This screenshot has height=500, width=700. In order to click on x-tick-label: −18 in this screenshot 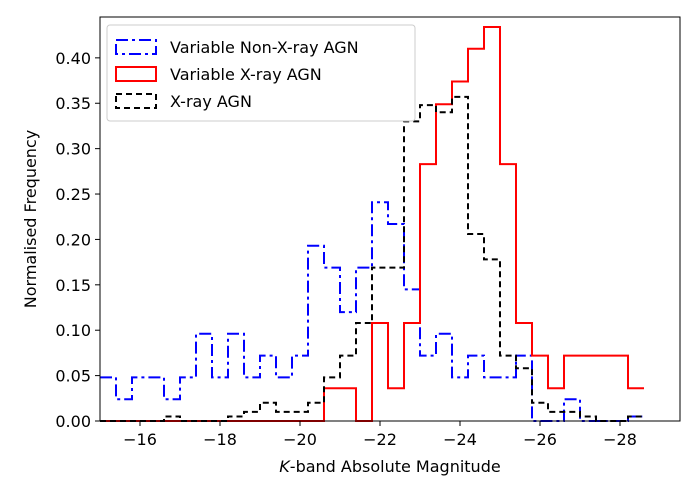, I will do `click(220, 439)`.